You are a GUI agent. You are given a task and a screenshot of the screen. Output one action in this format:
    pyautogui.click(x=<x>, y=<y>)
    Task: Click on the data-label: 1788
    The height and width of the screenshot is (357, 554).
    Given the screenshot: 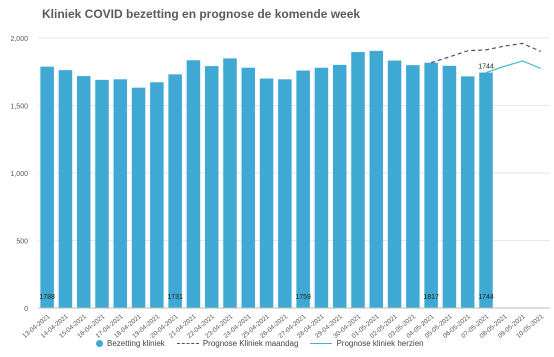 What is the action you would take?
    pyautogui.click(x=47, y=297)
    